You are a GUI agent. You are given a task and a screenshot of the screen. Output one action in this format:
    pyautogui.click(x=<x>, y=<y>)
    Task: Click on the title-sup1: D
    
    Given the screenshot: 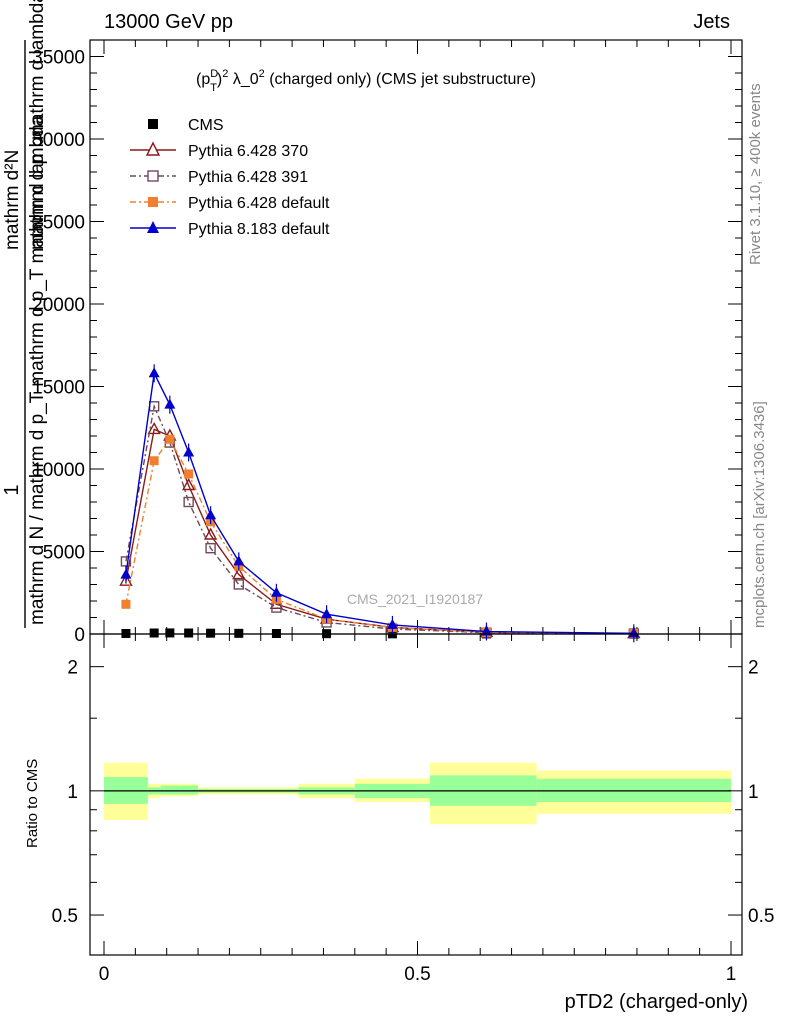 What is the action you would take?
    pyautogui.click(x=214, y=74)
    